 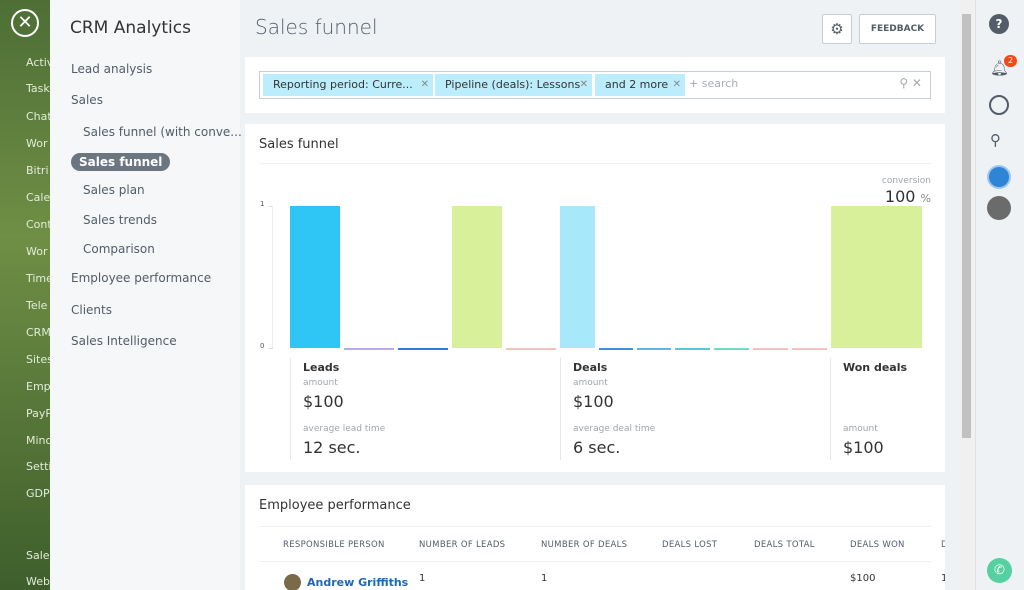 I want to click on nav-item: Comparison, so click(x=119, y=249).